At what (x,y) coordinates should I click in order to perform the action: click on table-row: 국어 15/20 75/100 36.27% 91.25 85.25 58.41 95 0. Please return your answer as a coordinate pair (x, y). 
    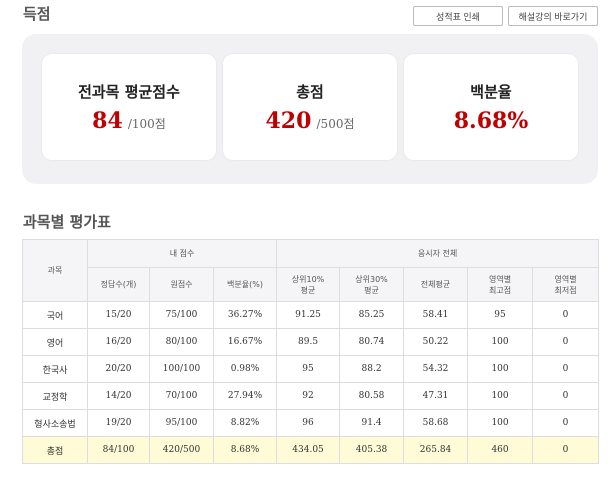
    Looking at the image, I should click on (311, 315).